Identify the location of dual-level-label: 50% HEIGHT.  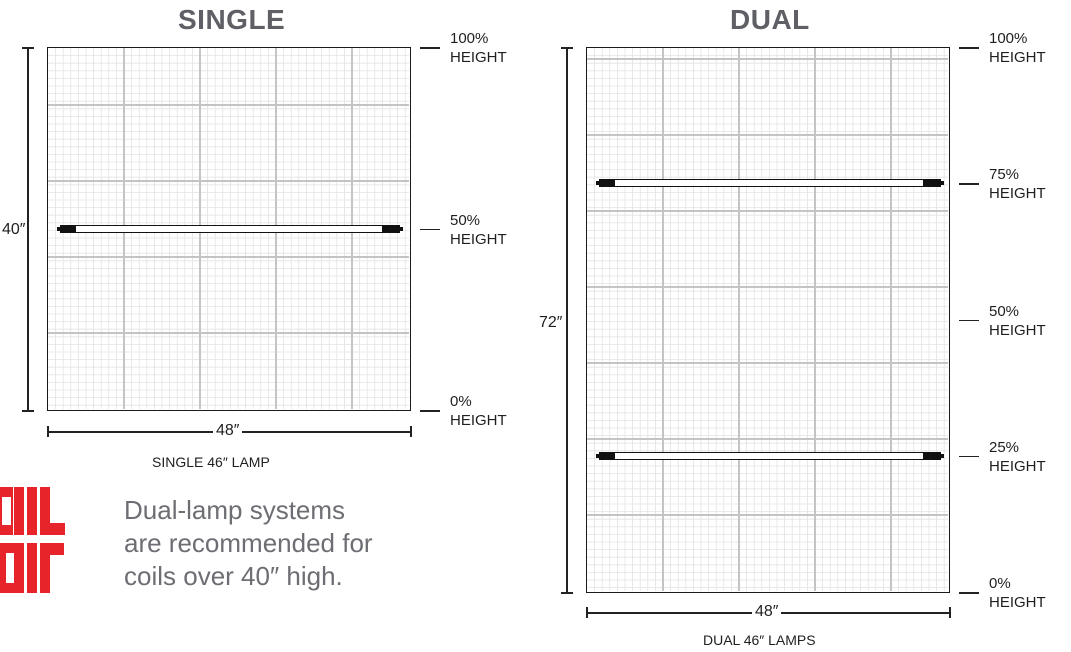
(1017, 321).